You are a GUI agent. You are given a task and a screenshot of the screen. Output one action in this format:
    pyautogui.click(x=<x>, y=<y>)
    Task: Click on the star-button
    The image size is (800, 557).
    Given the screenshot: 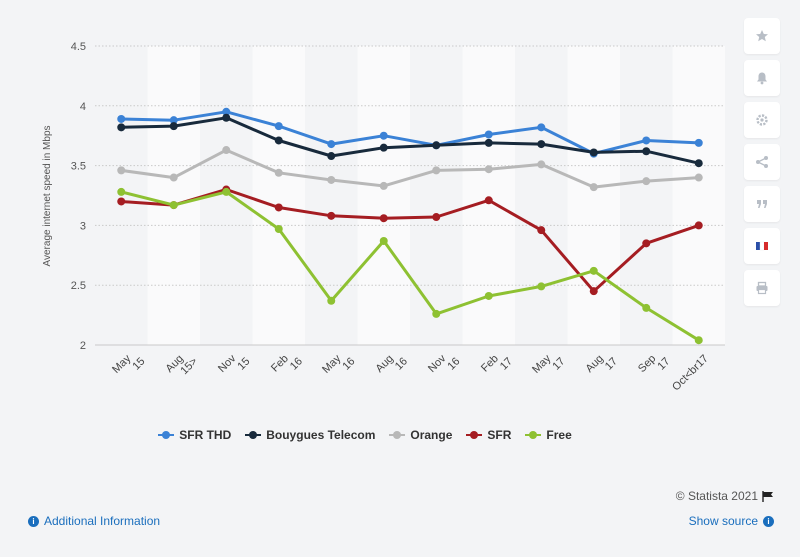 What is the action you would take?
    pyautogui.click(x=762, y=36)
    